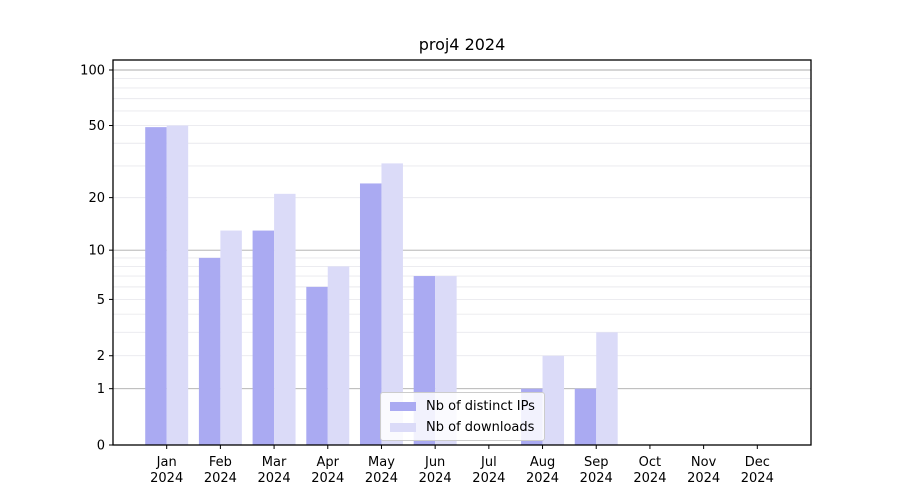  What do you see at coordinates (317, 365) in the screenshot?
I see `bar-distinct-ips-apr` at bounding box center [317, 365].